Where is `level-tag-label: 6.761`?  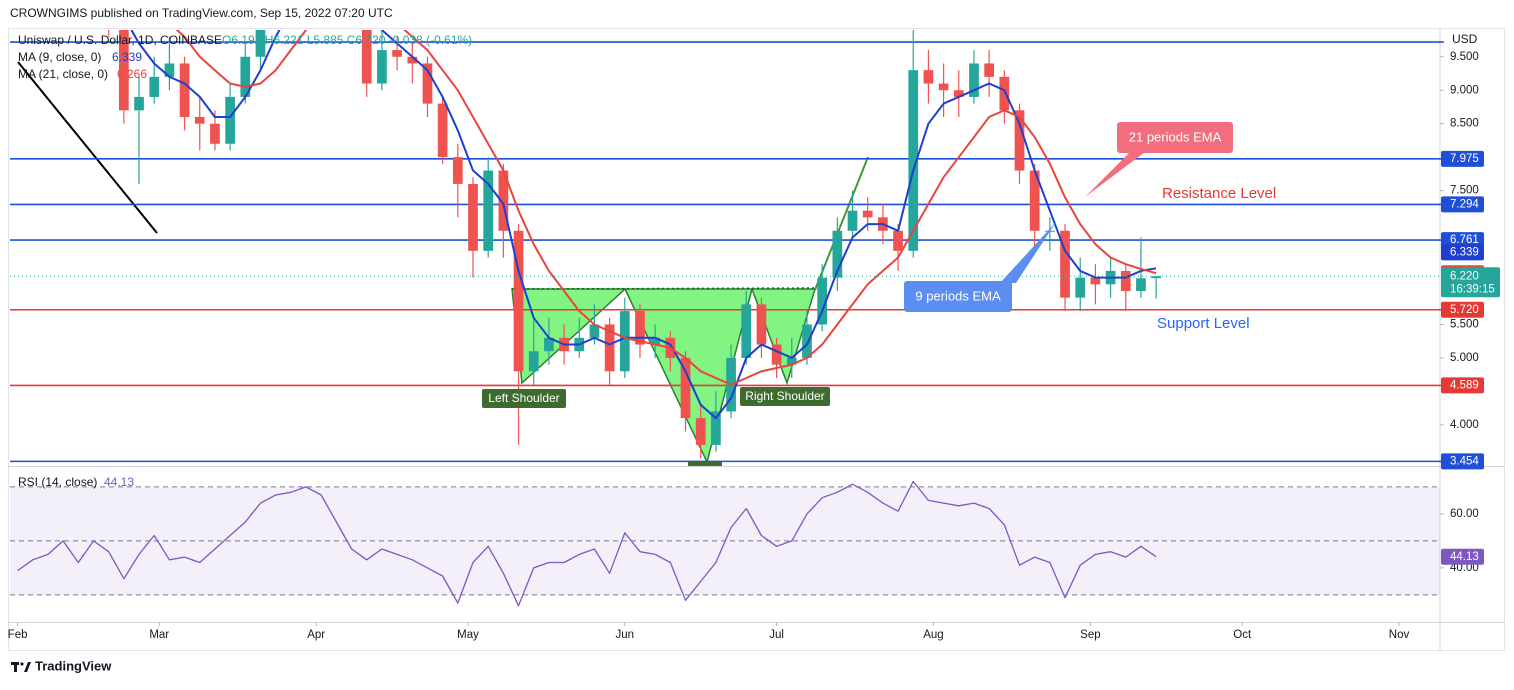
level-tag-label: 6.761 is located at coordinates (1464, 240).